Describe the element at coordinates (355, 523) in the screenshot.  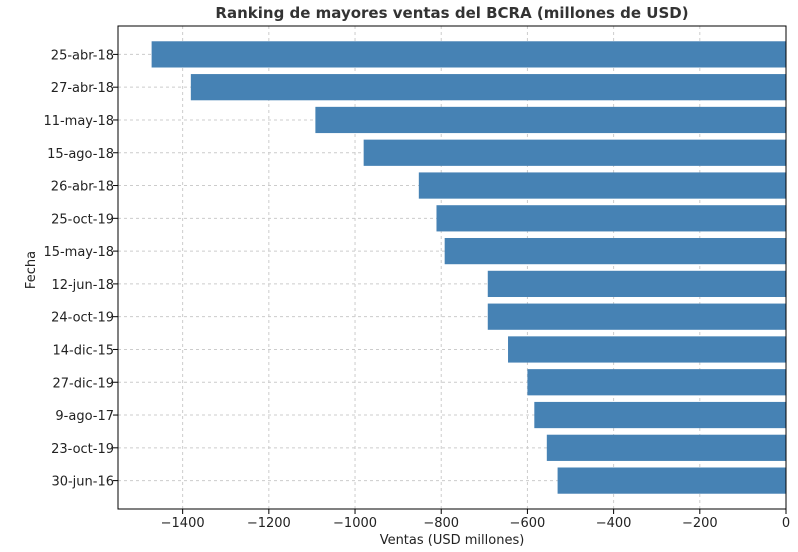
I see `x-tick-label: −1000` at that location.